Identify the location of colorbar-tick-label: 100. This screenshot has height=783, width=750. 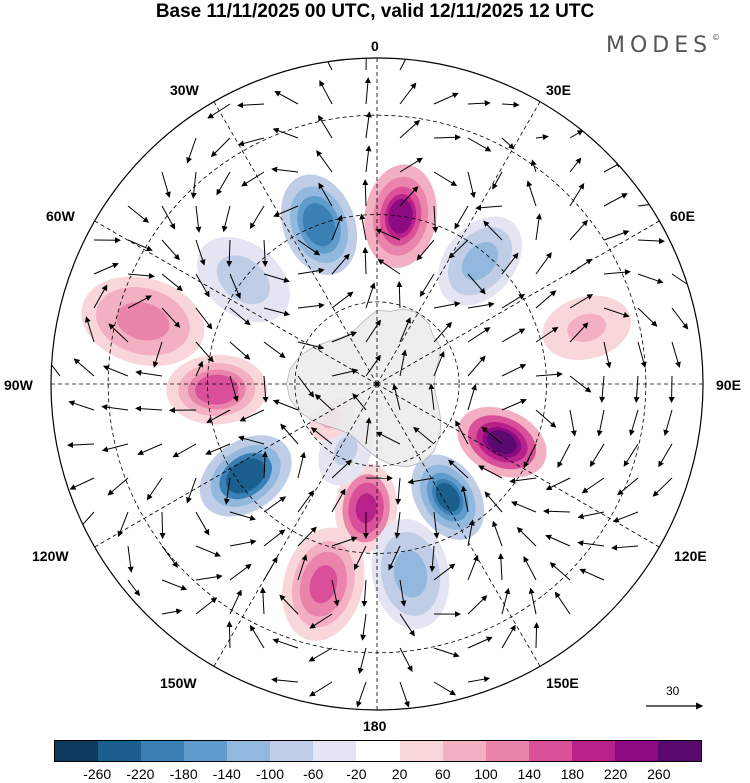
(486, 774).